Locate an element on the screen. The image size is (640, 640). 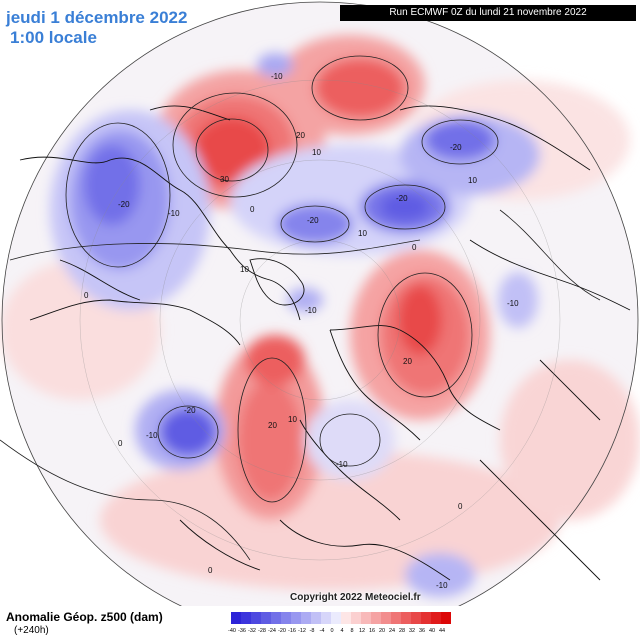
color-scale-tick: -12 is located at coordinates (302, 631).